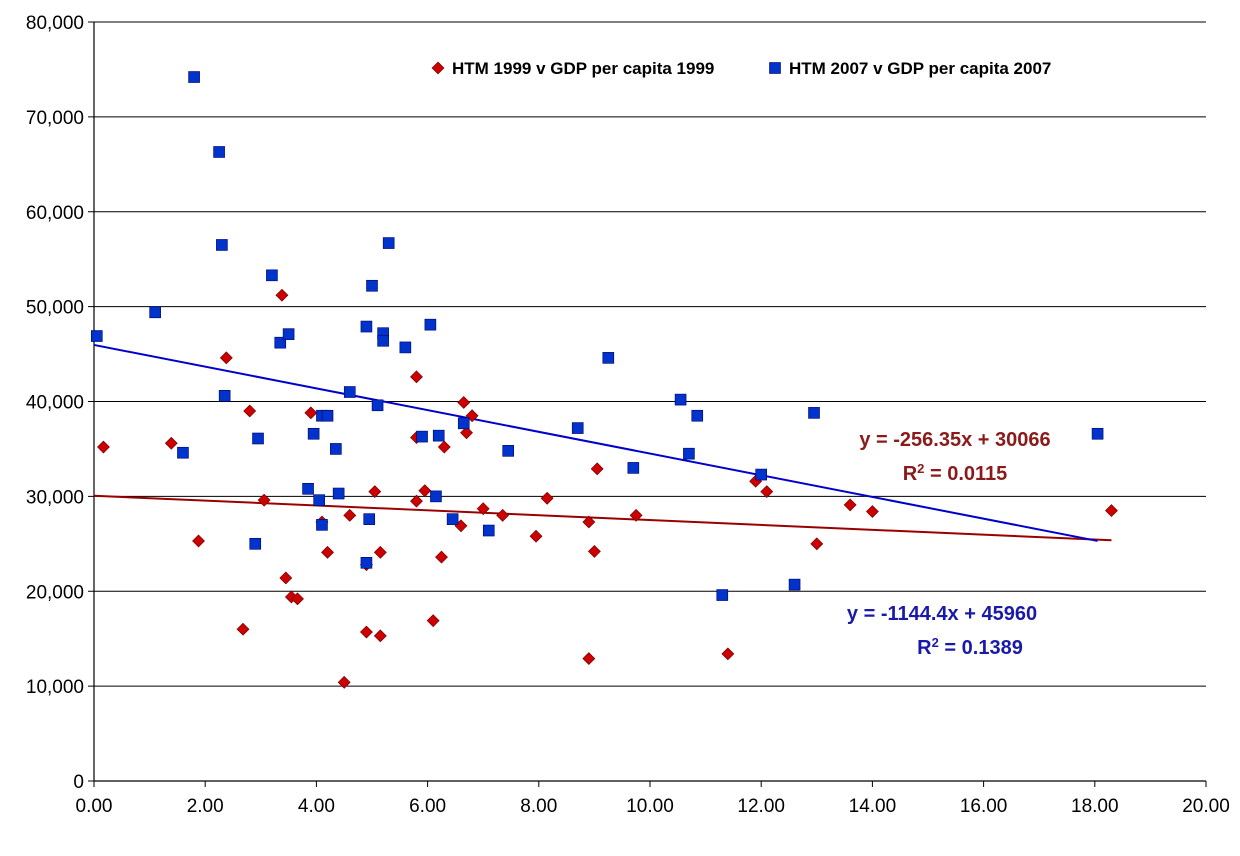  What do you see at coordinates (55, 23) in the screenshot?
I see `y-tick-label: 80,000` at bounding box center [55, 23].